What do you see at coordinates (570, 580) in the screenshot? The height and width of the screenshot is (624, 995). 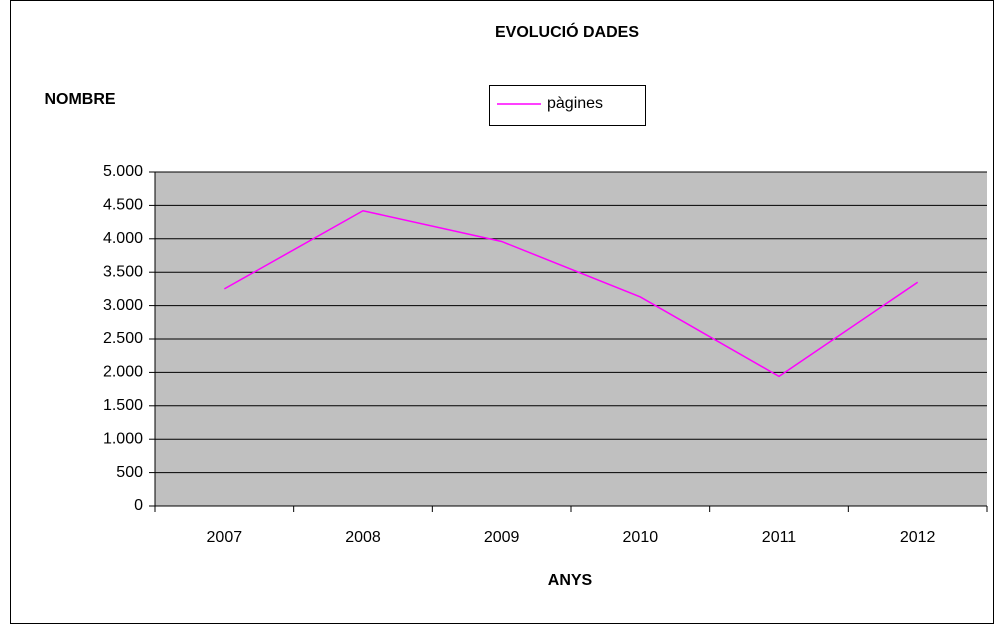 I see `x-axis-label: ANYS` at bounding box center [570, 580].